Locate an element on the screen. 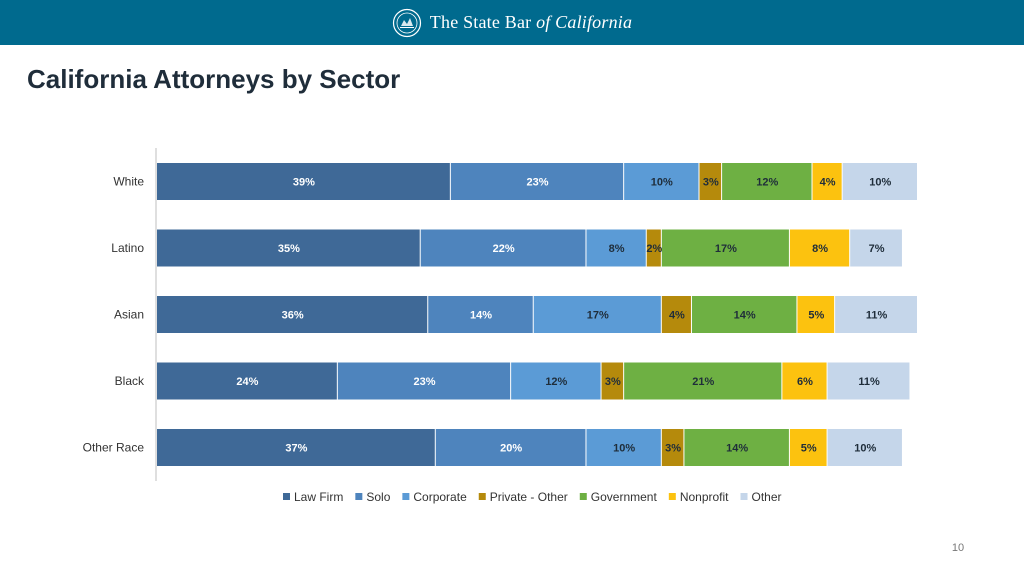 The width and height of the screenshot is (1024, 576). data-label-latino-solo: 22% is located at coordinates (504, 249).